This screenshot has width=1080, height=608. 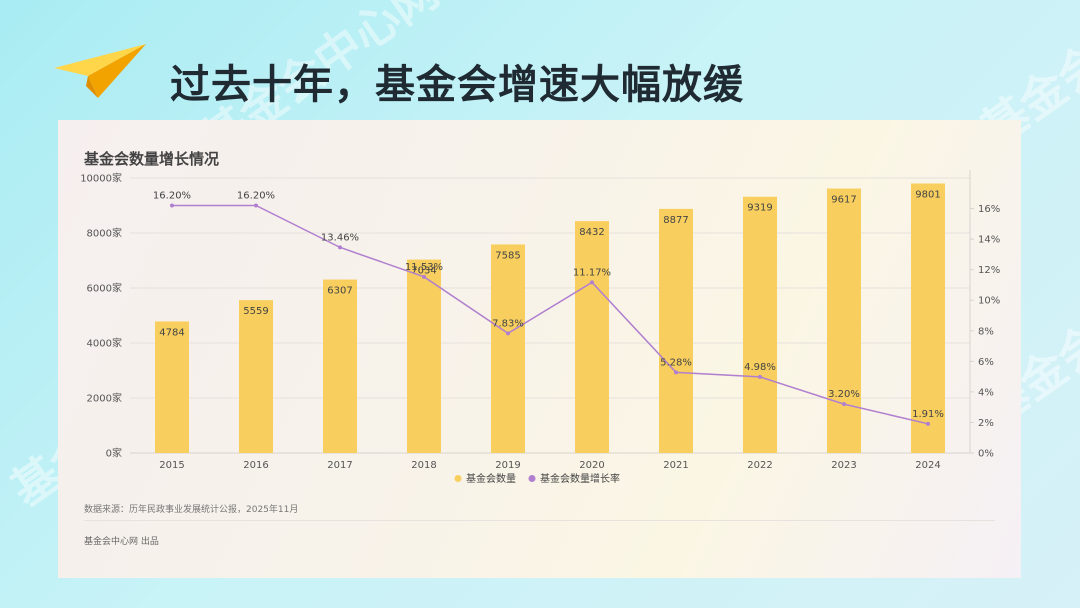 I want to click on x-tick-label: 2023, so click(x=843, y=465).